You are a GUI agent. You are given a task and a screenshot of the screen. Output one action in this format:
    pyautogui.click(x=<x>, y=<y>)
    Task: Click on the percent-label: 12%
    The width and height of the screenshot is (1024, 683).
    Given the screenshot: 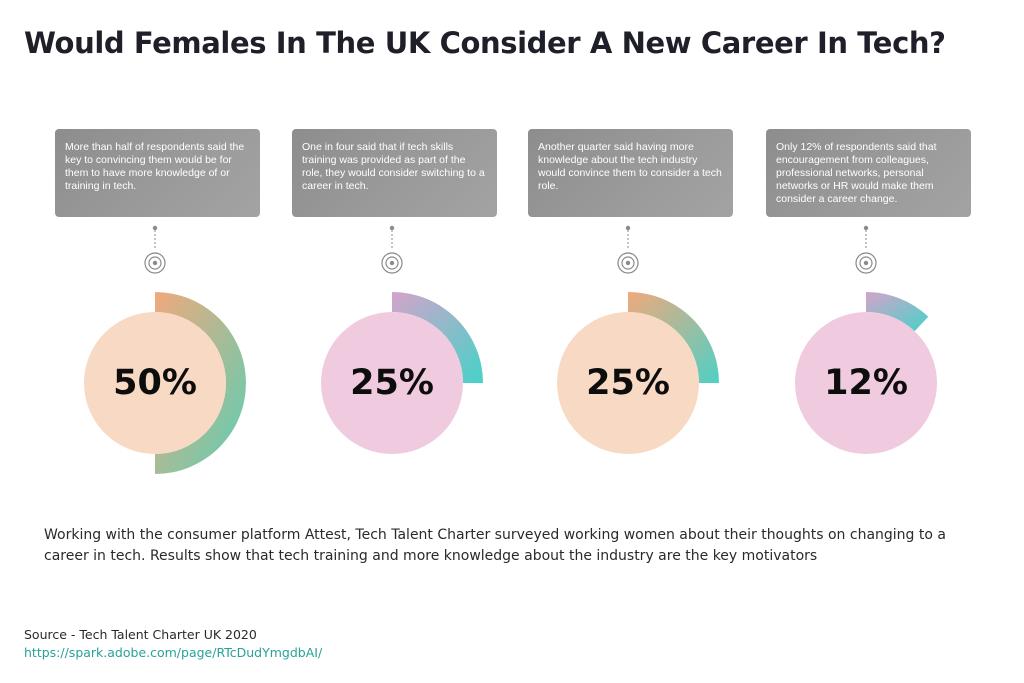 What is the action you would take?
    pyautogui.click(x=866, y=383)
    